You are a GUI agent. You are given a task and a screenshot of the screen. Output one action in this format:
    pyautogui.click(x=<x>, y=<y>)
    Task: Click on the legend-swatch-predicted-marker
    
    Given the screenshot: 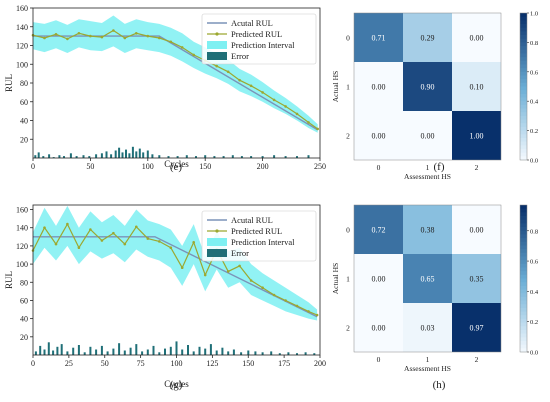 What is the action you would take?
    pyautogui.click(x=217, y=34)
    